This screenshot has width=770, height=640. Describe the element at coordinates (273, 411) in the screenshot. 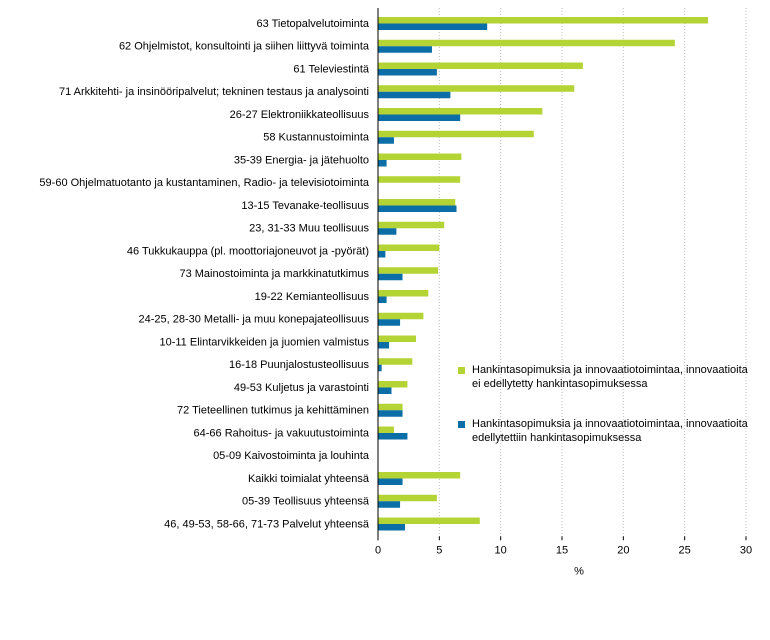

I see `category-label-17: 72 Tieteellinen tutkimus ja kehittäminen` at that location.